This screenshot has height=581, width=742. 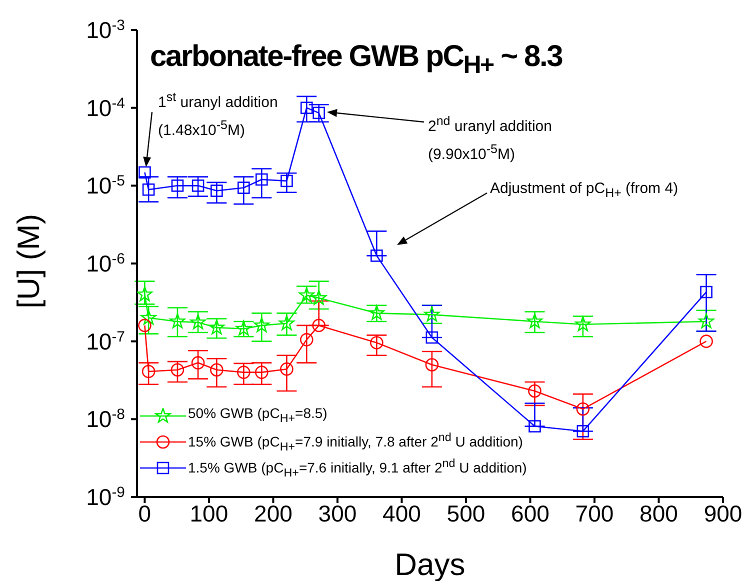 I want to click on y-tick-label: 10$^{-8}$, so click(x=105, y=419).